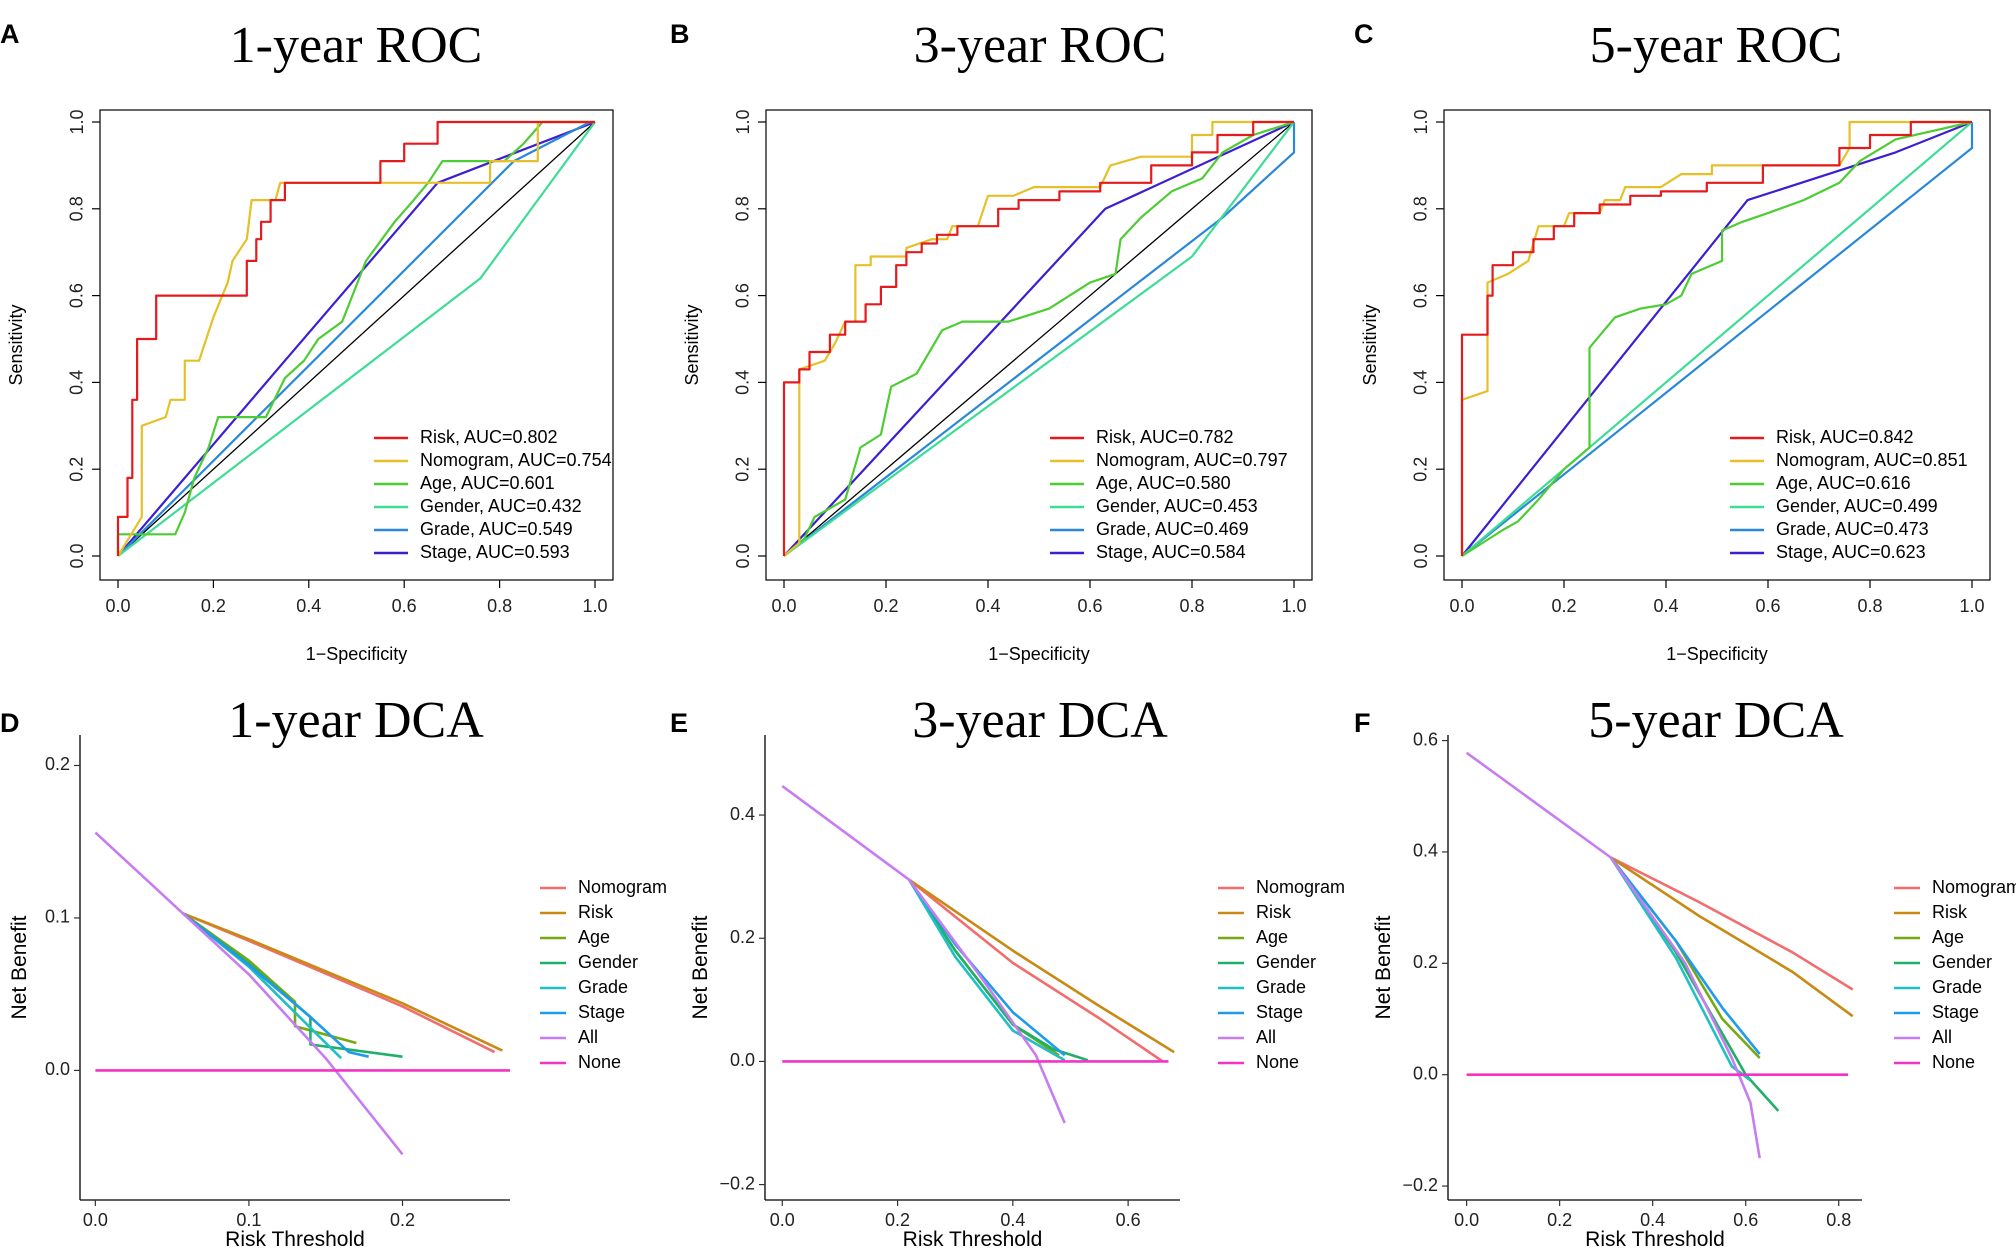  I want to click on y-axis-label: Sensitivity, so click(692, 344).